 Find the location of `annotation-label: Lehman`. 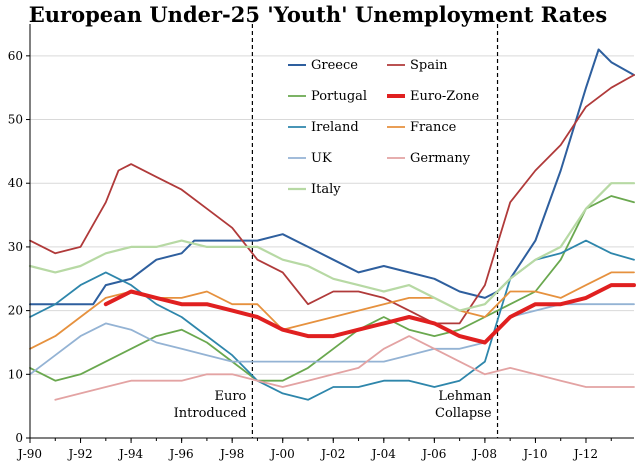

annotation-label: Lehman is located at coordinates (465, 396).